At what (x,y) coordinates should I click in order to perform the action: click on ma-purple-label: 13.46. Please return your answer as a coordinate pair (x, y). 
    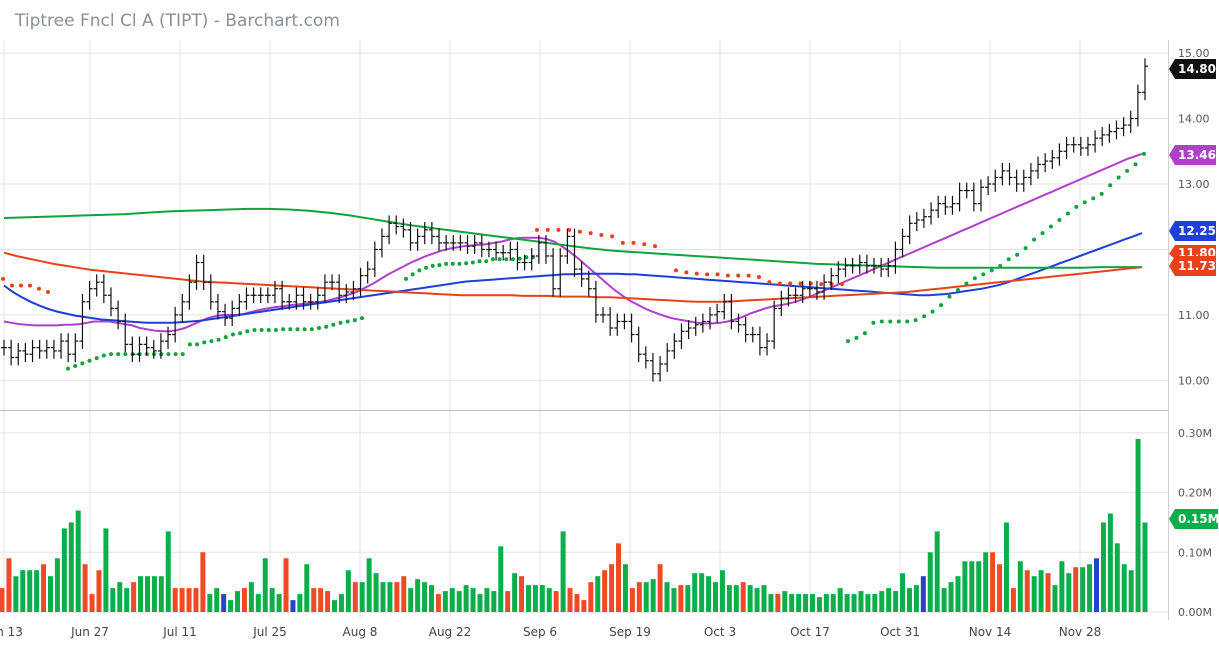
    Looking at the image, I should click on (1197, 155).